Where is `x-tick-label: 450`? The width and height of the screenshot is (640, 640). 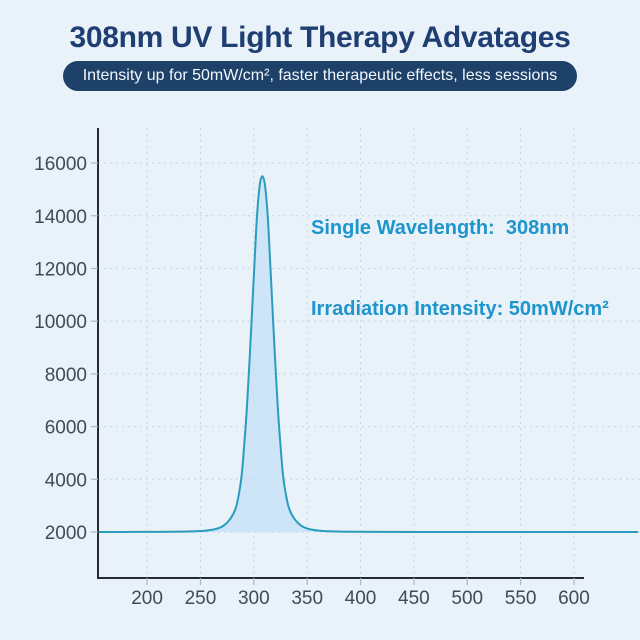
x-tick-label: 450 is located at coordinates (414, 598).